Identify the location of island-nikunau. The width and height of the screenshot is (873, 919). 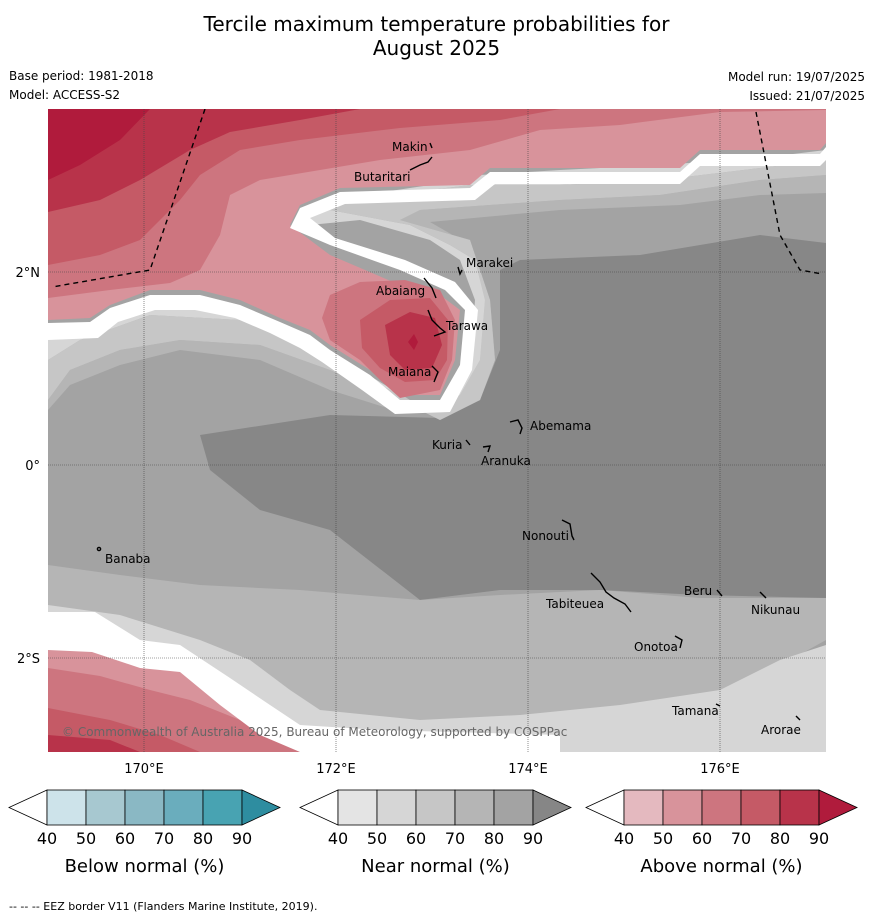
(763, 595).